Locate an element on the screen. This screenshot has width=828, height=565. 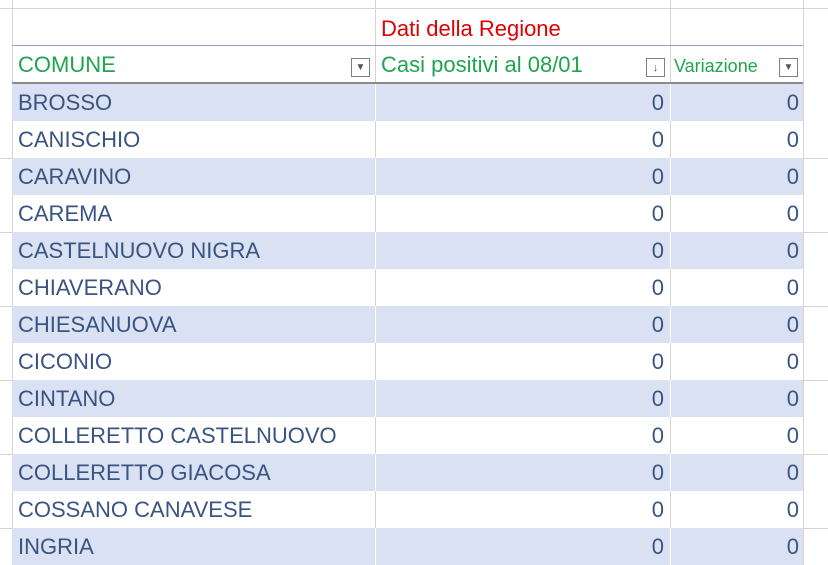
cell-comune: CHIESANUOVA is located at coordinates (97, 324).